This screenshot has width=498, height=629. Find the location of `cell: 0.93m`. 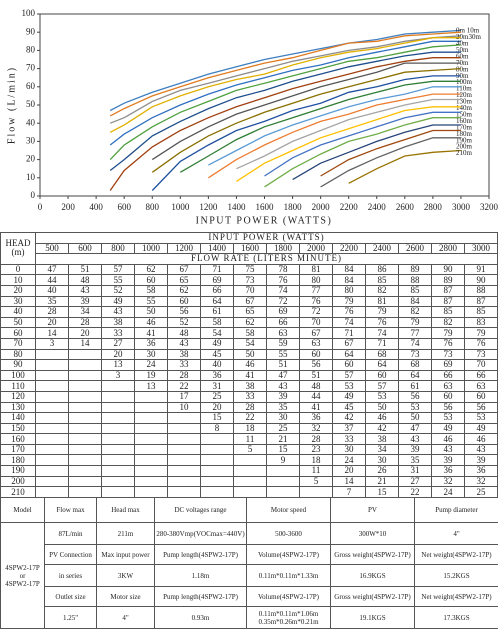

cell: 0.93m is located at coordinates (201, 618).